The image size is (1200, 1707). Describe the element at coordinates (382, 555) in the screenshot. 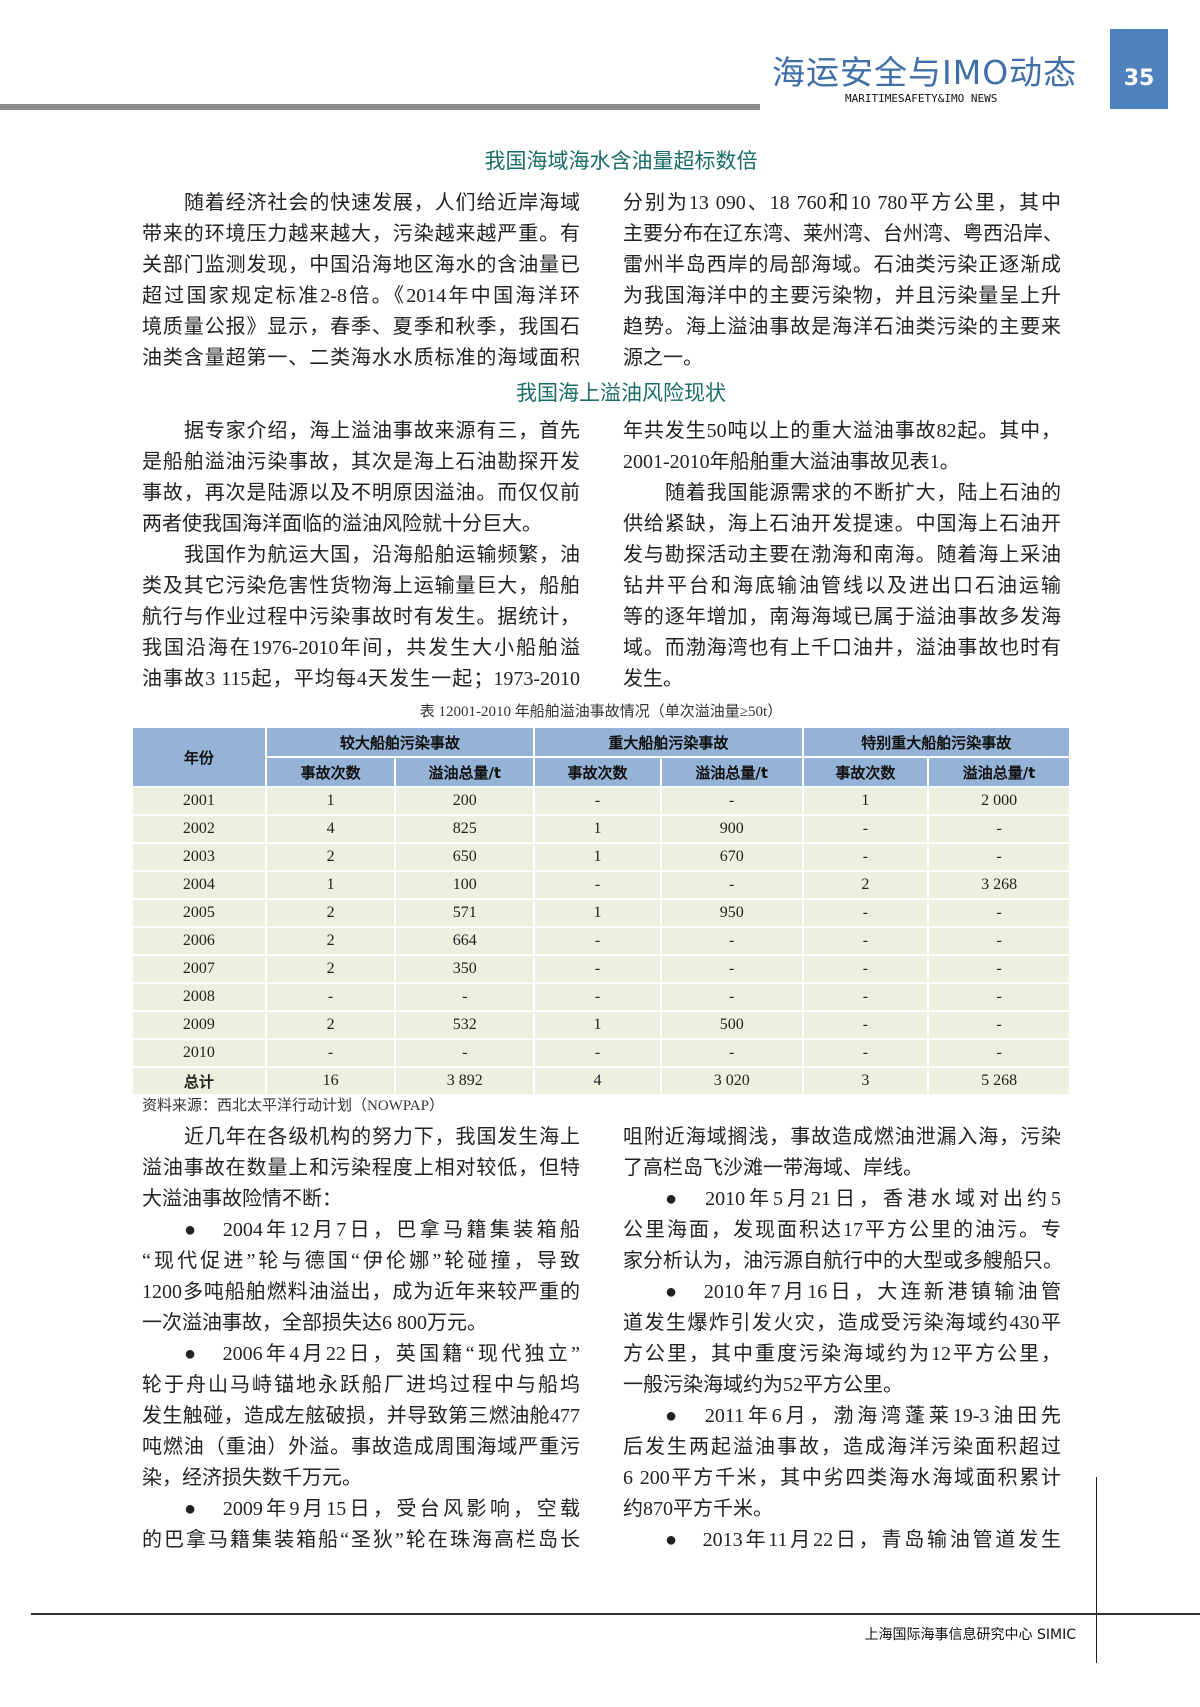

I see `text-line: 我国作为航运大国，沿海船舶运输频繁，油` at that location.